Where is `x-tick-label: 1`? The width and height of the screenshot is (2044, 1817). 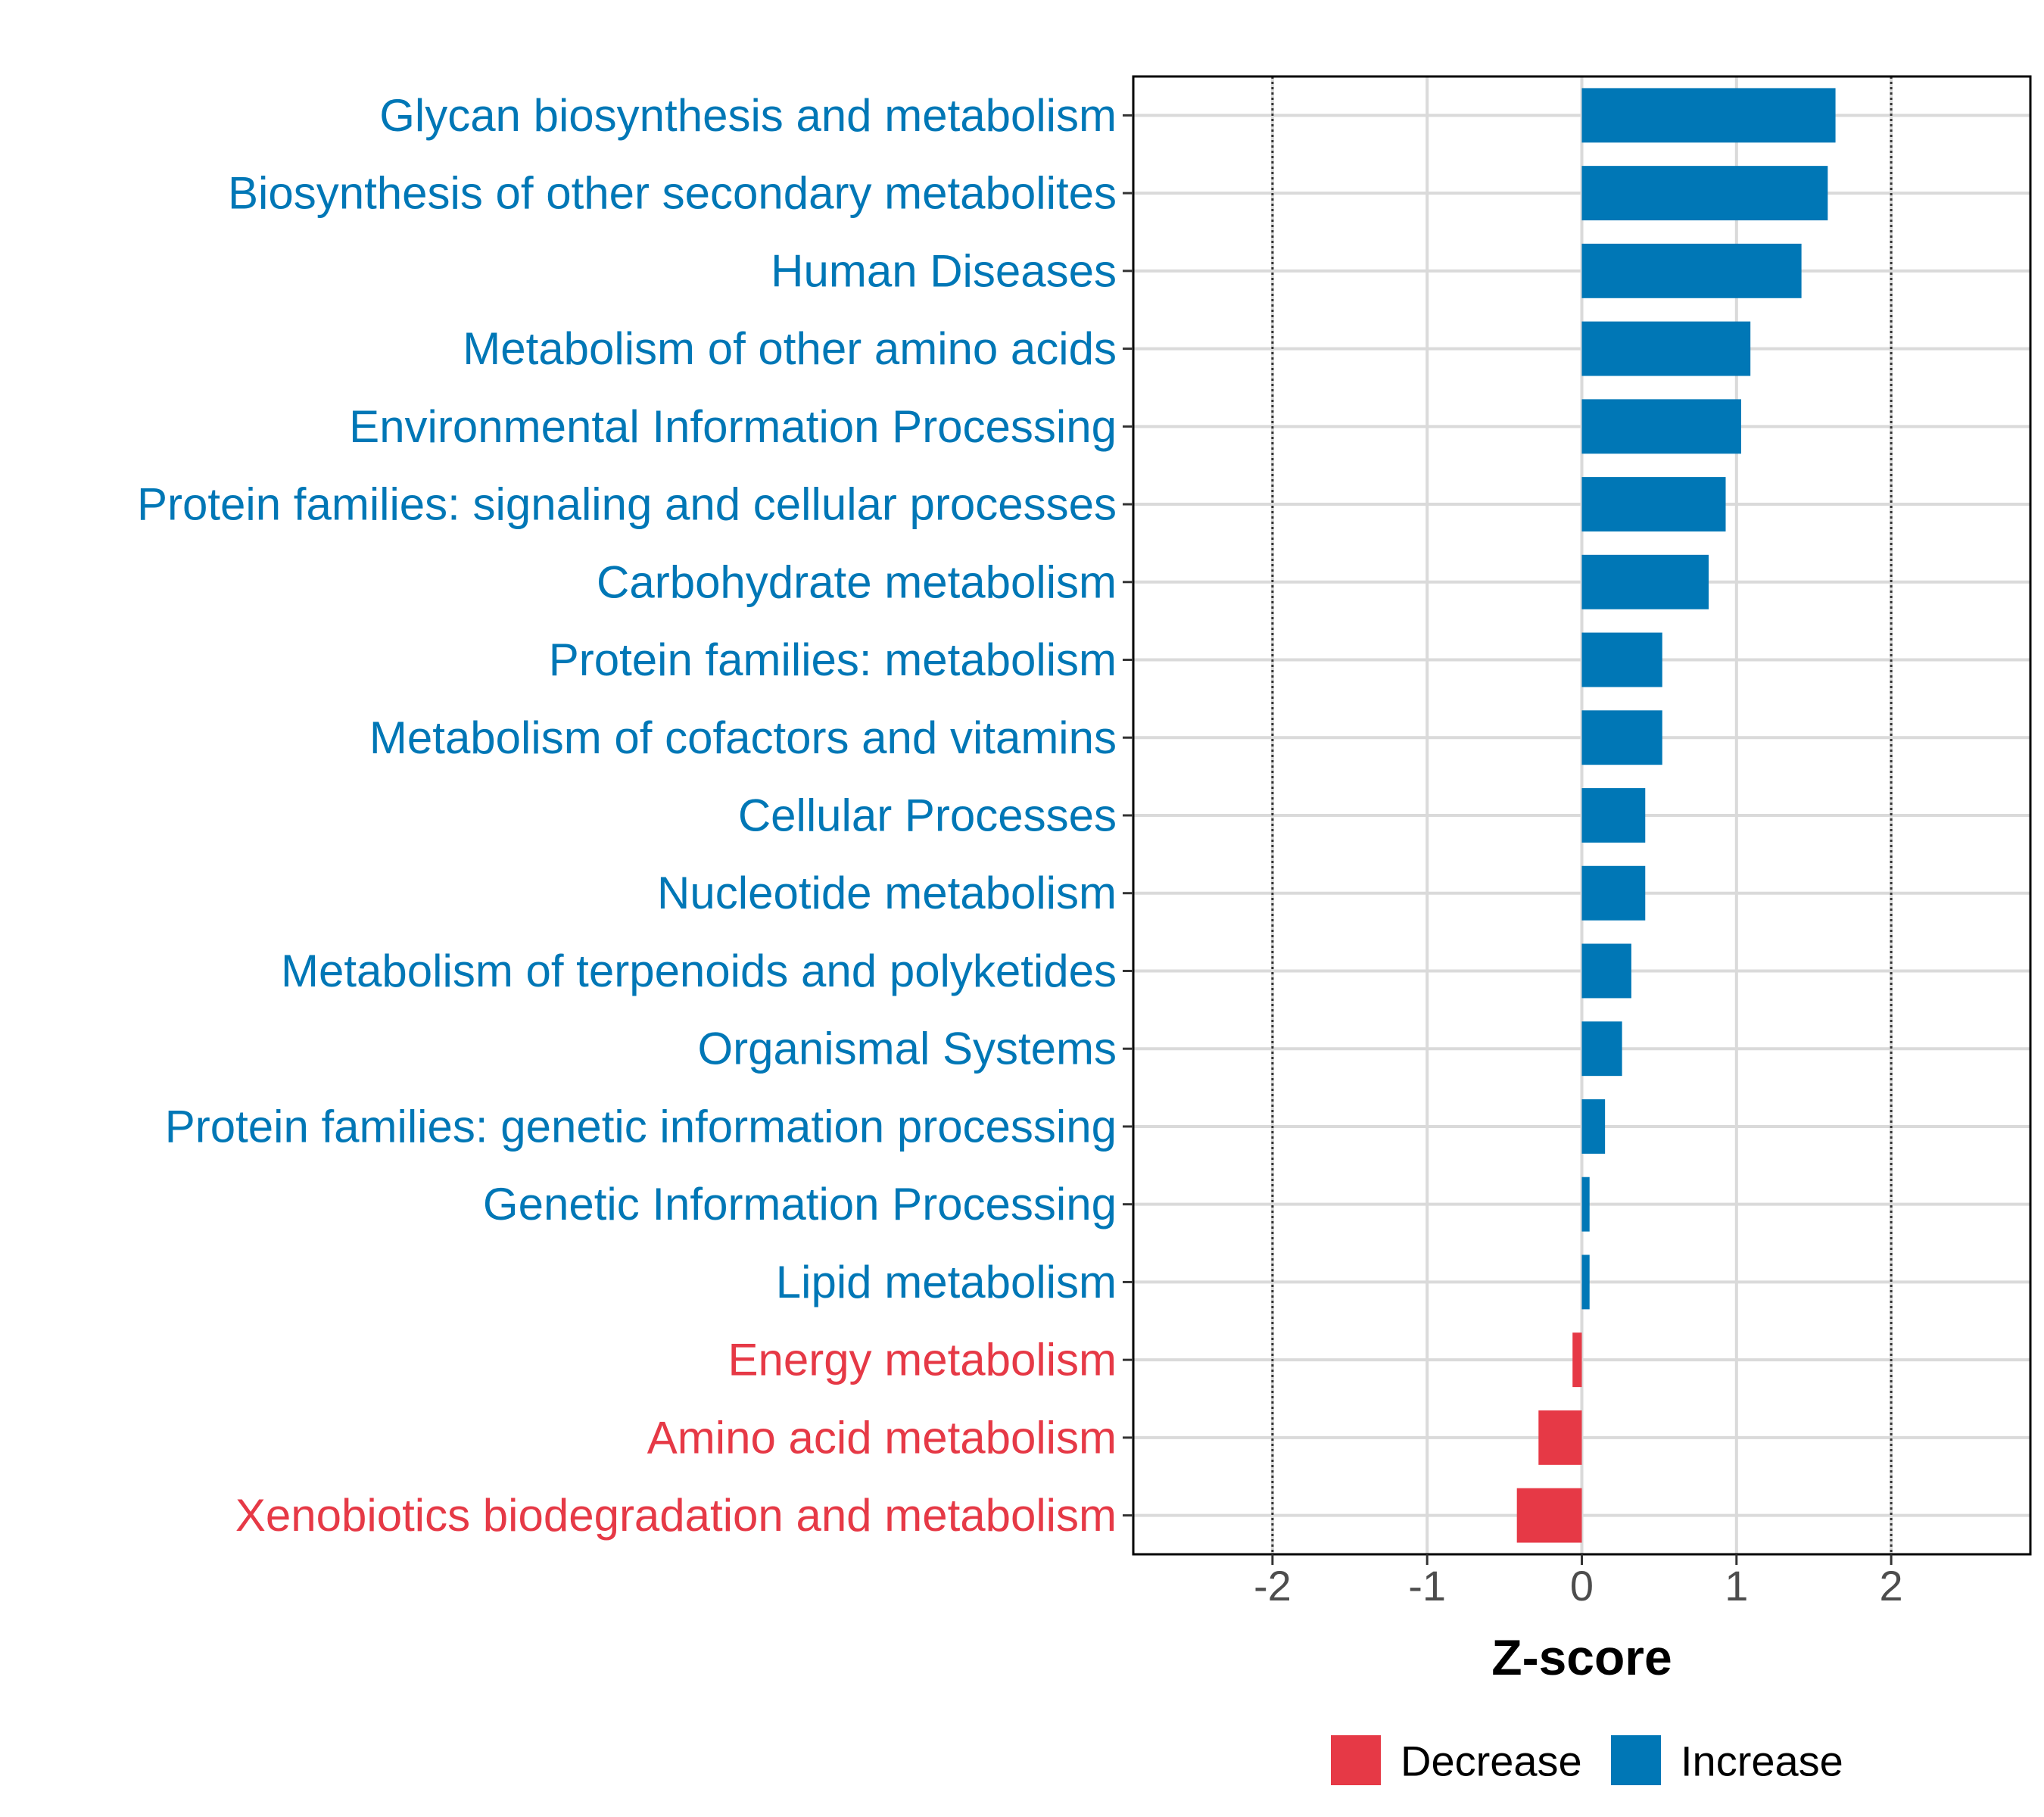
x-tick-label: 1 is located at coordinates (1736, 1586).